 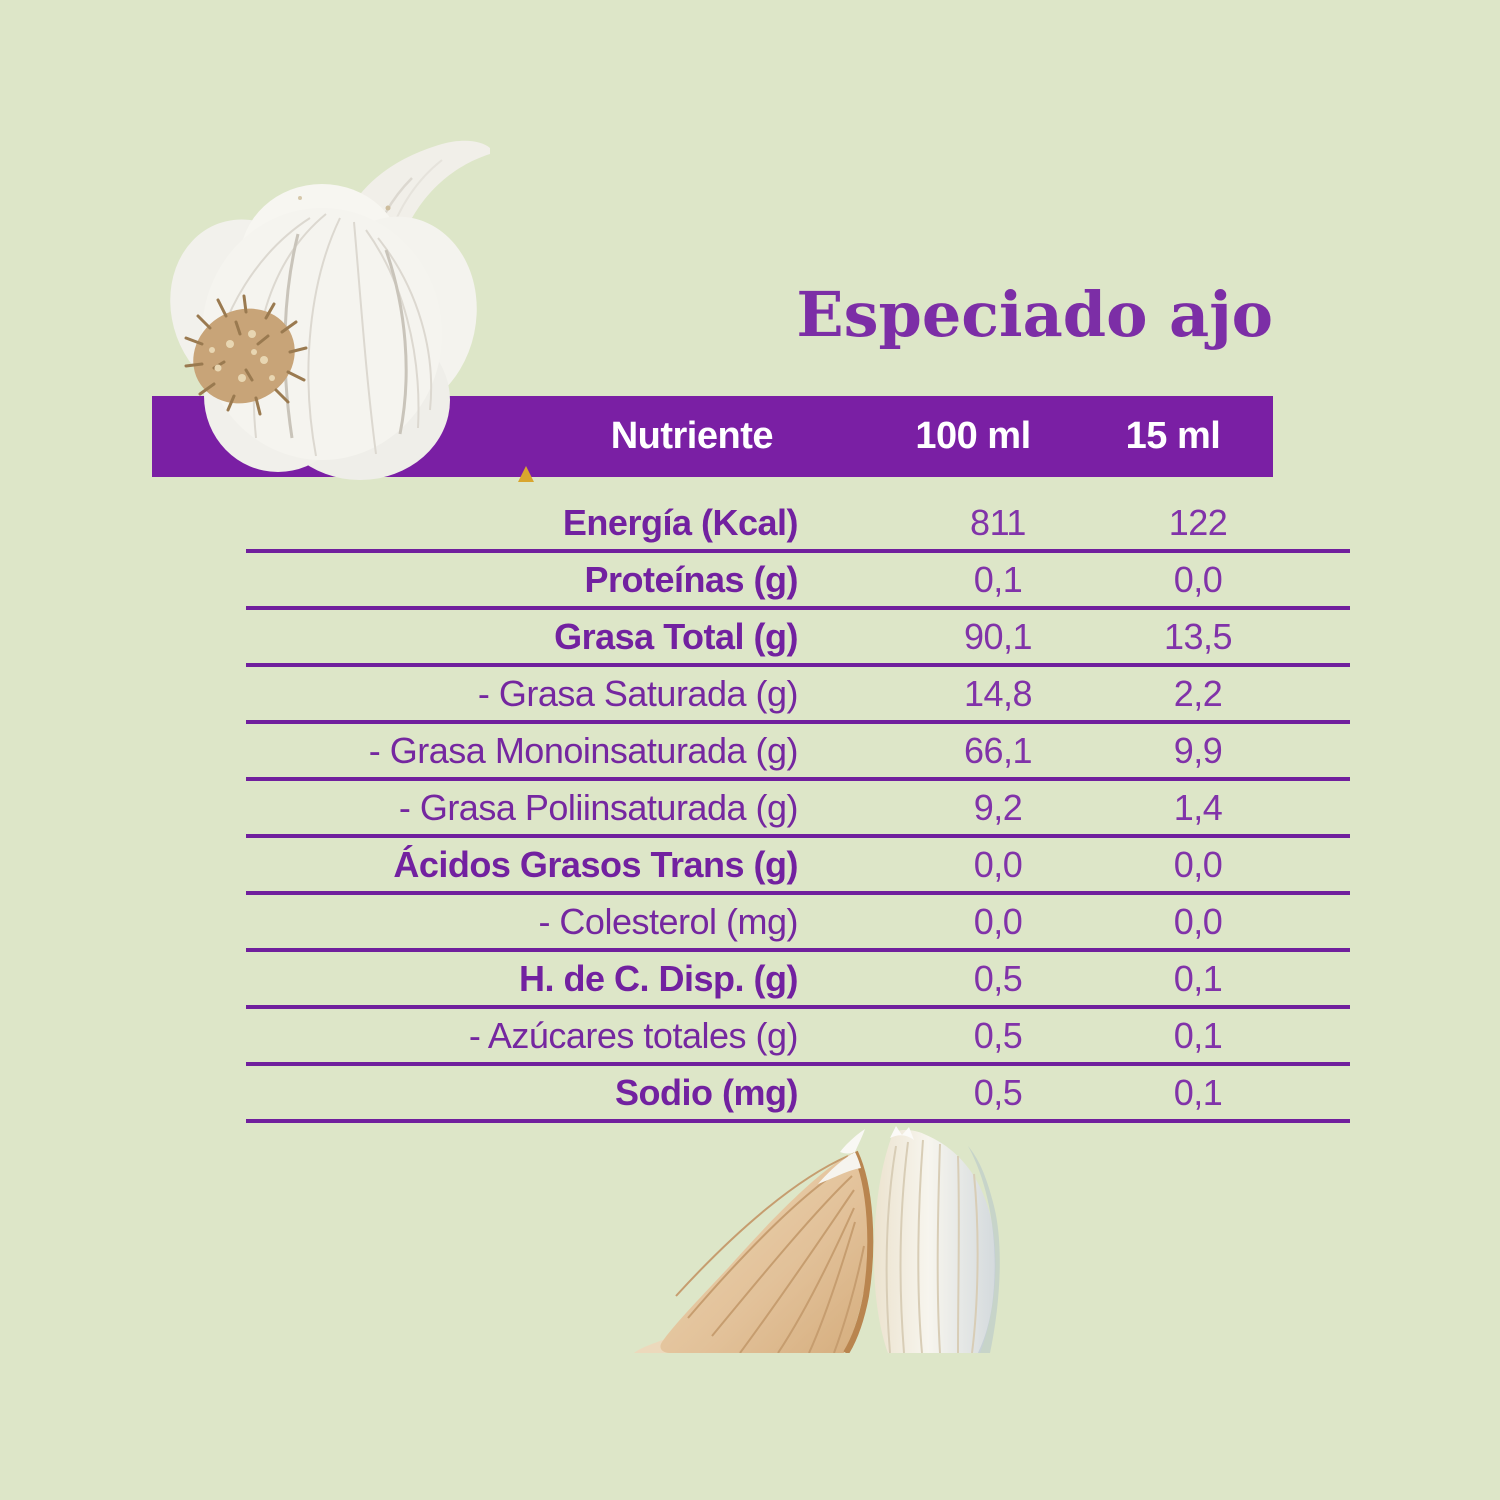 What do you see at coordinates (595, 864) in the screenshot?
I see `row-label: Ácidos Grasos Trans (g)` at bounding box center [595, 864].